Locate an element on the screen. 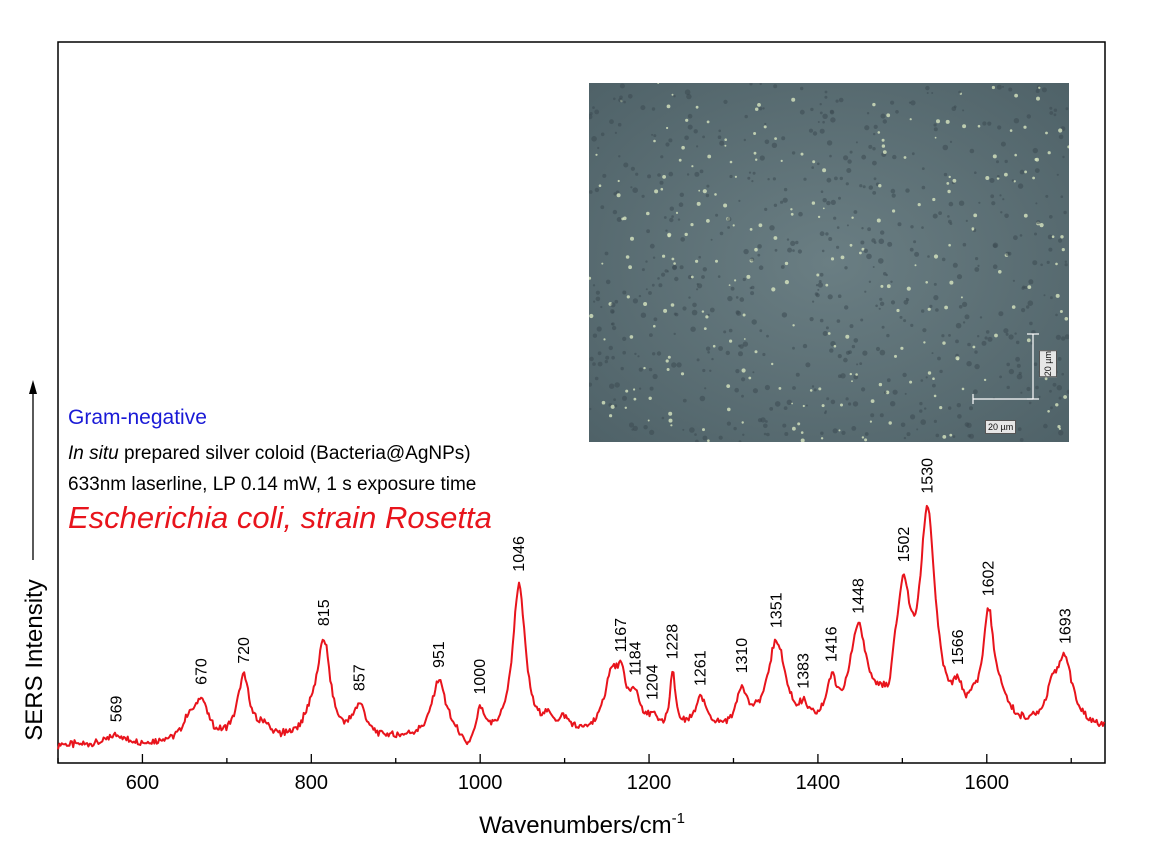  peak-label: 1046 is located at coordinates (519, 554).